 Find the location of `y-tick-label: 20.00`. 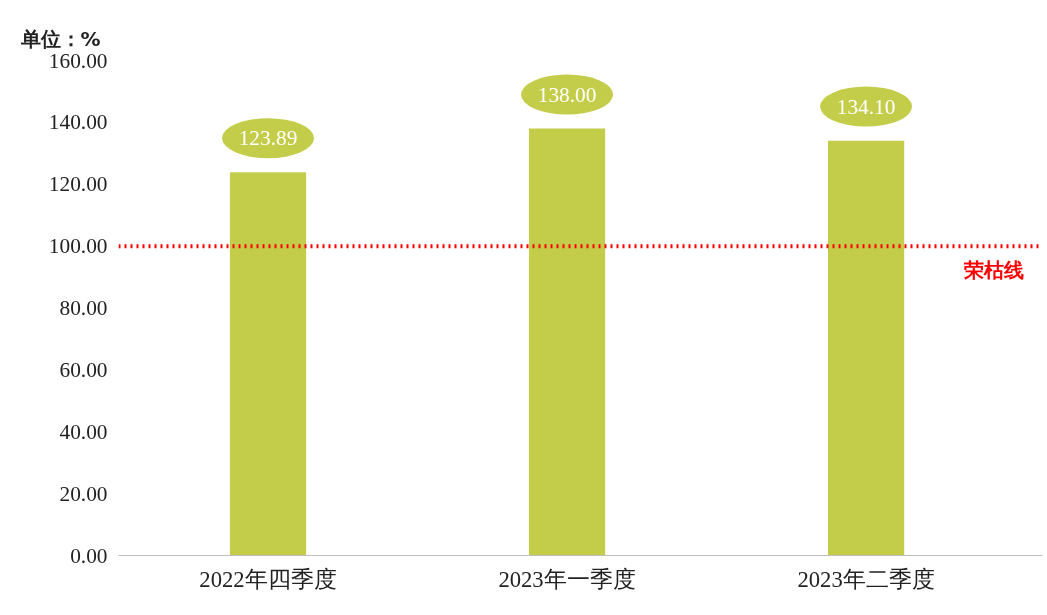

y-tick-label: 20.00 is located at coordinates (83, 493).